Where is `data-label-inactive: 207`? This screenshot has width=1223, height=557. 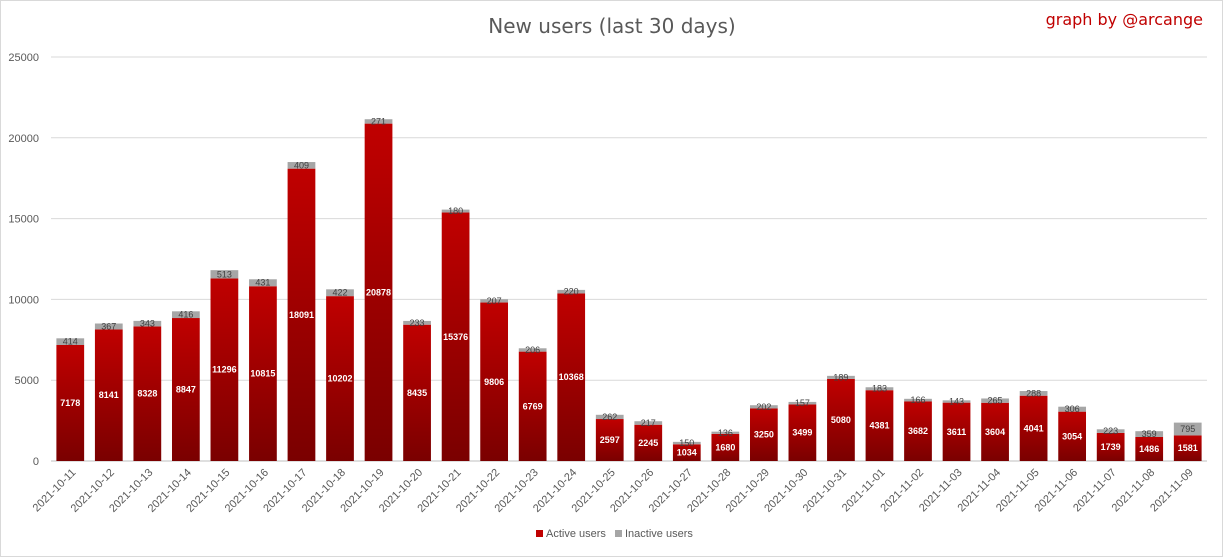 data-label-inactive: 207 is located at coordinates (494, 301).